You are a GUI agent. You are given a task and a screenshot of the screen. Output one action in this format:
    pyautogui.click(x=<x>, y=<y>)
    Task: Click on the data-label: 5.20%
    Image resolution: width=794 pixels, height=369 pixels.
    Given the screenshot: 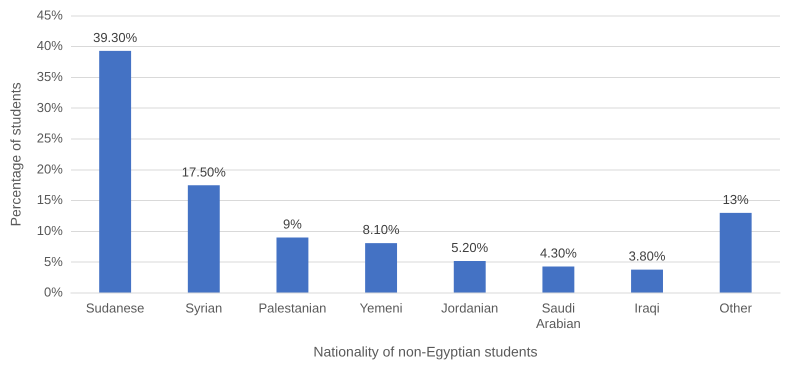 What is the action you would take?
    pyautogui.click(x=470, y=248)
    